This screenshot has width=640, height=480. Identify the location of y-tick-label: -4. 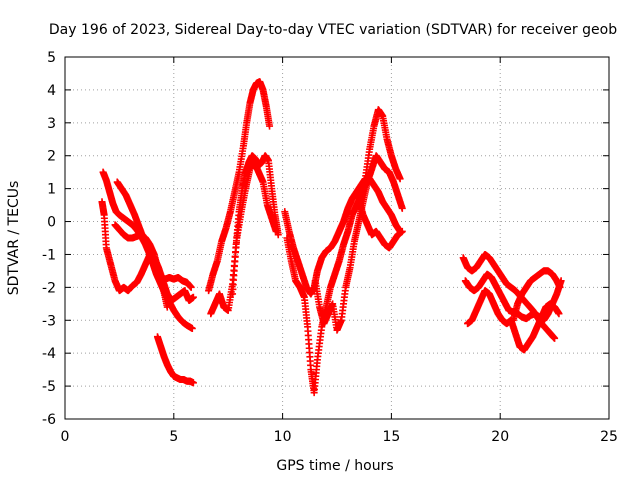
(49, 354).